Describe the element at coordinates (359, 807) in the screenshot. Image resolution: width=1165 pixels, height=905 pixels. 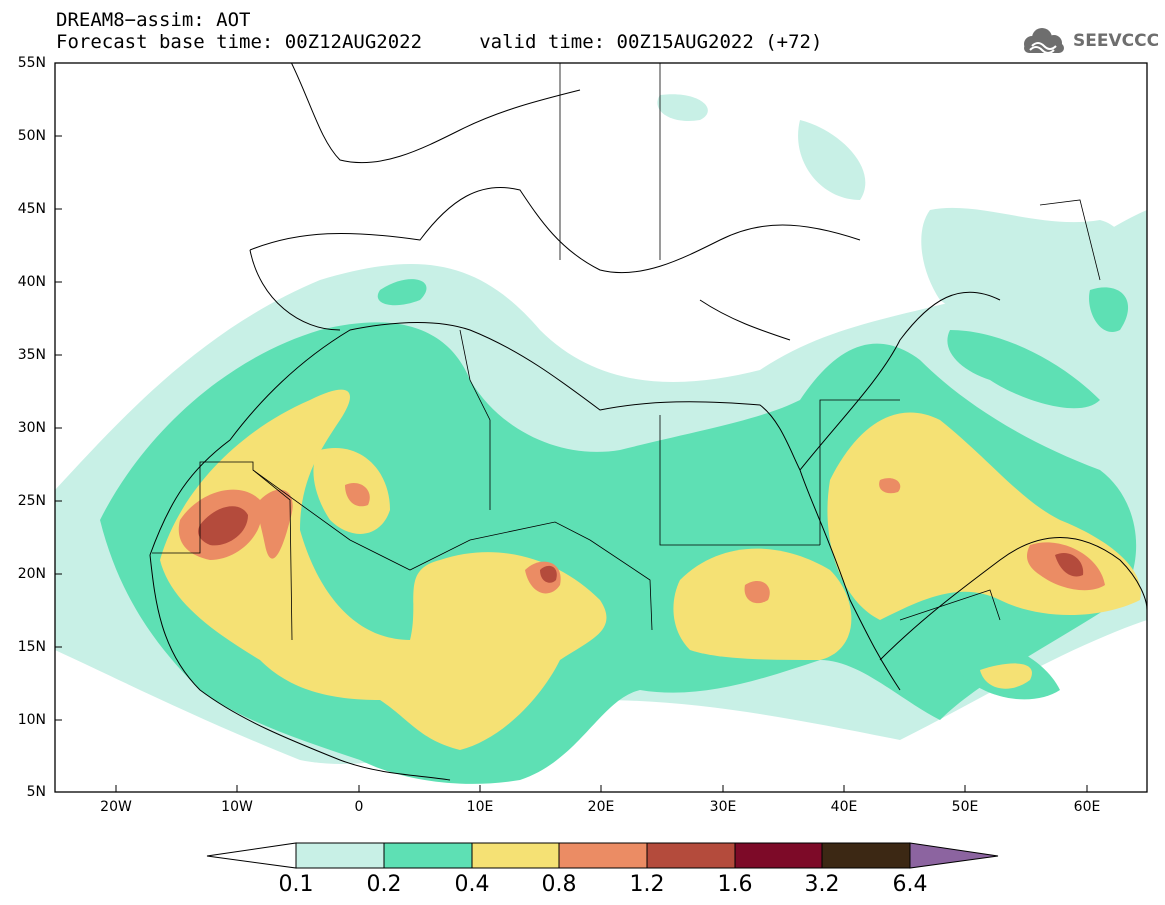
I see `lon-label: 0` at that location.